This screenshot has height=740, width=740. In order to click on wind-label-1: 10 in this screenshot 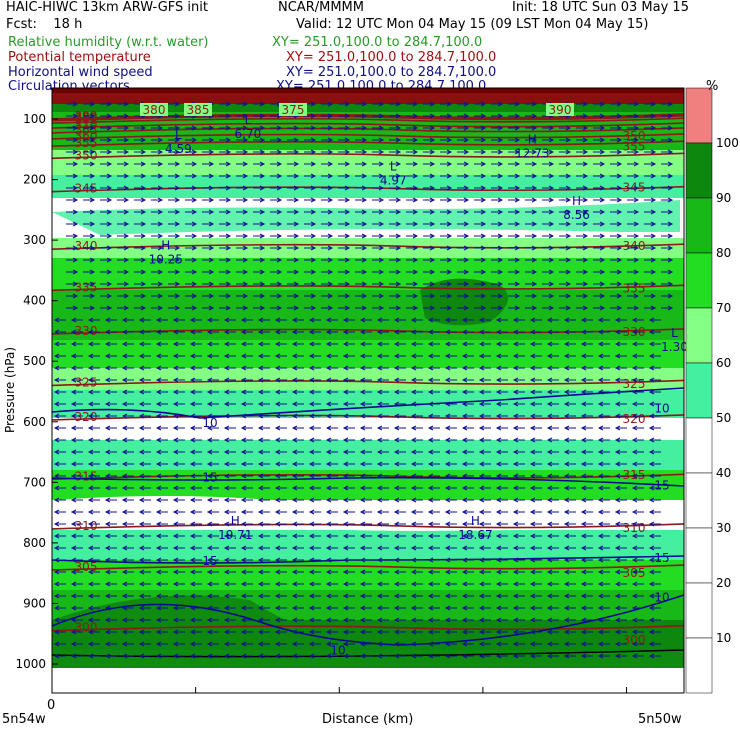, I will do `click(661, 408)`.